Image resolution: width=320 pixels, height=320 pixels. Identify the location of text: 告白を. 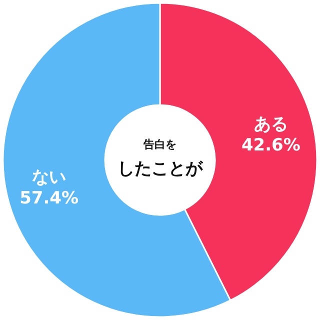
(159, 144).